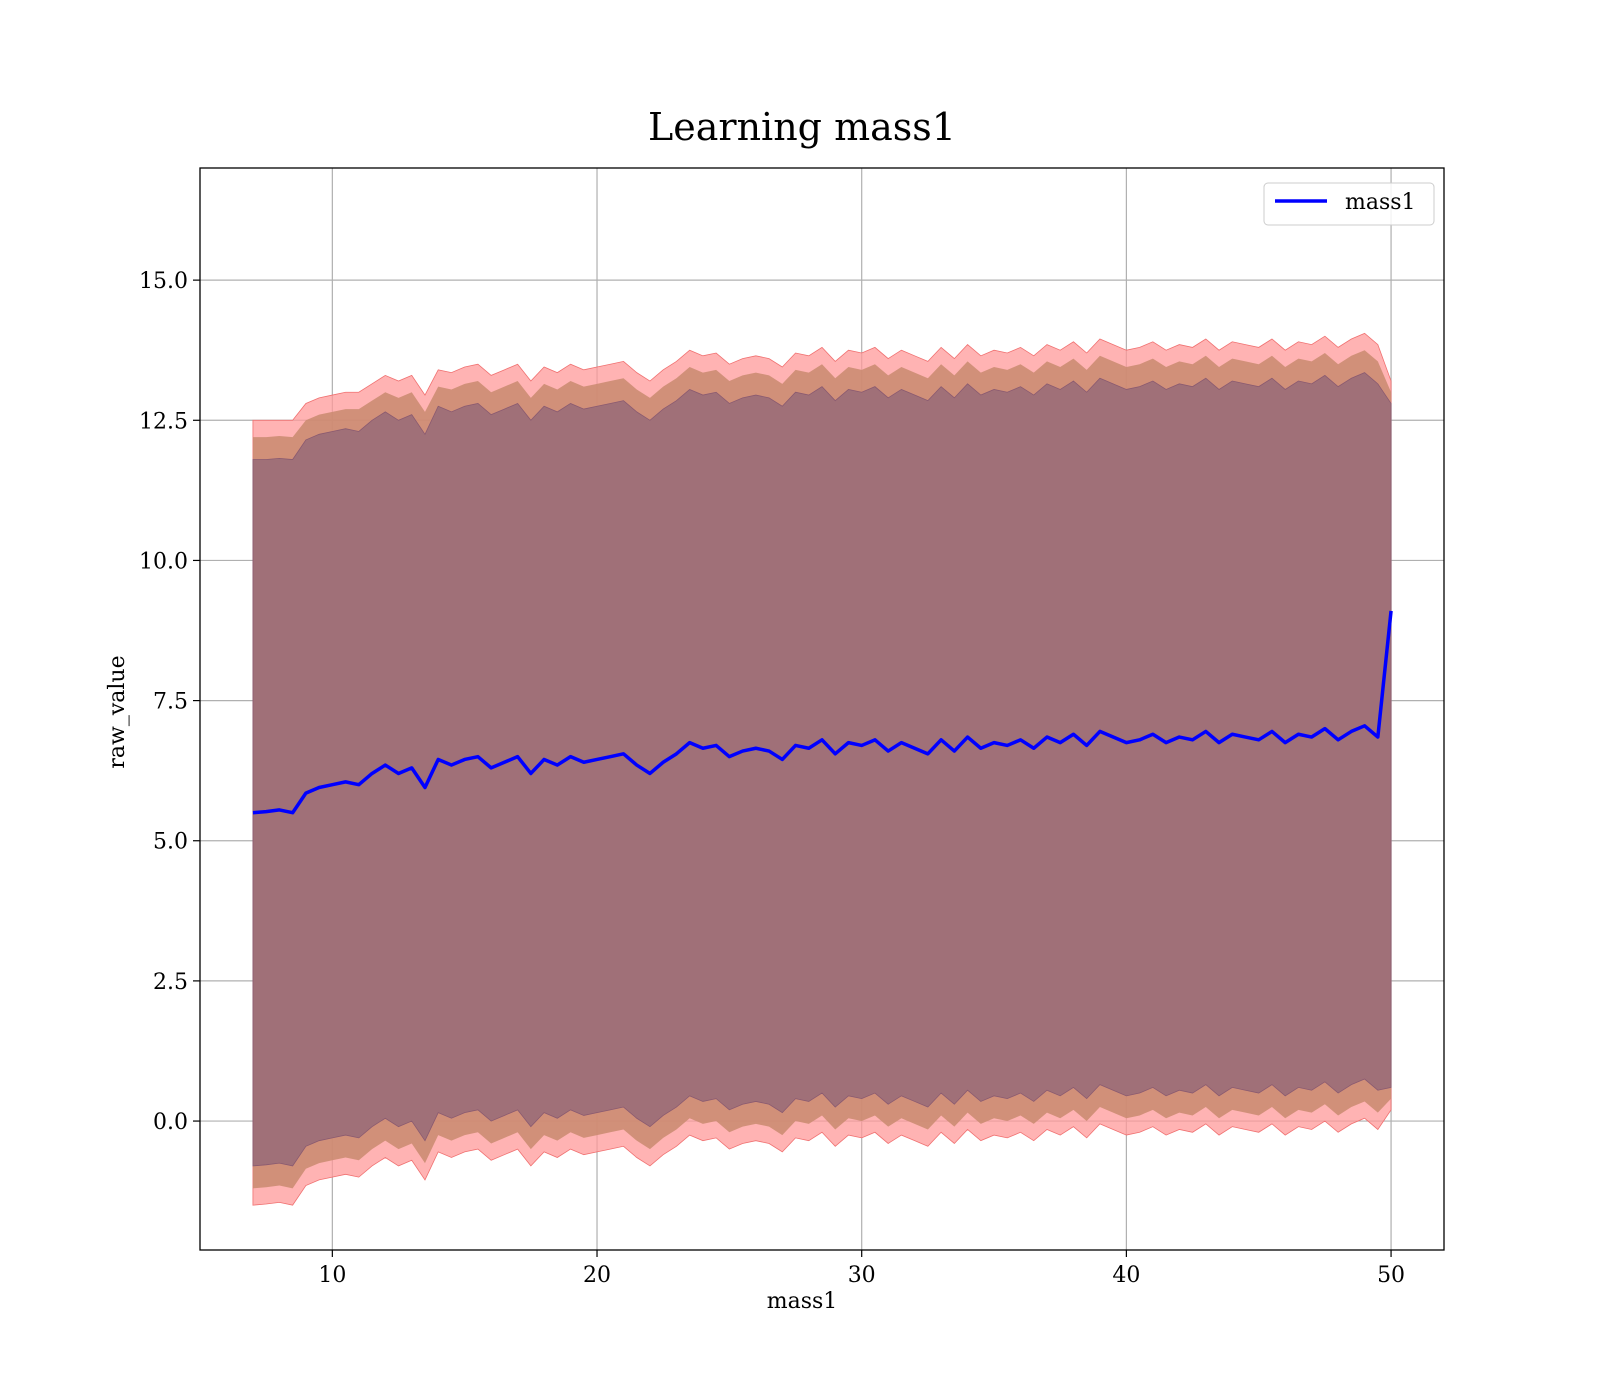  Describe the element at coordinates (170, 702) in the screenshot. I see `y-tick-label-3: 7.5` at that location.